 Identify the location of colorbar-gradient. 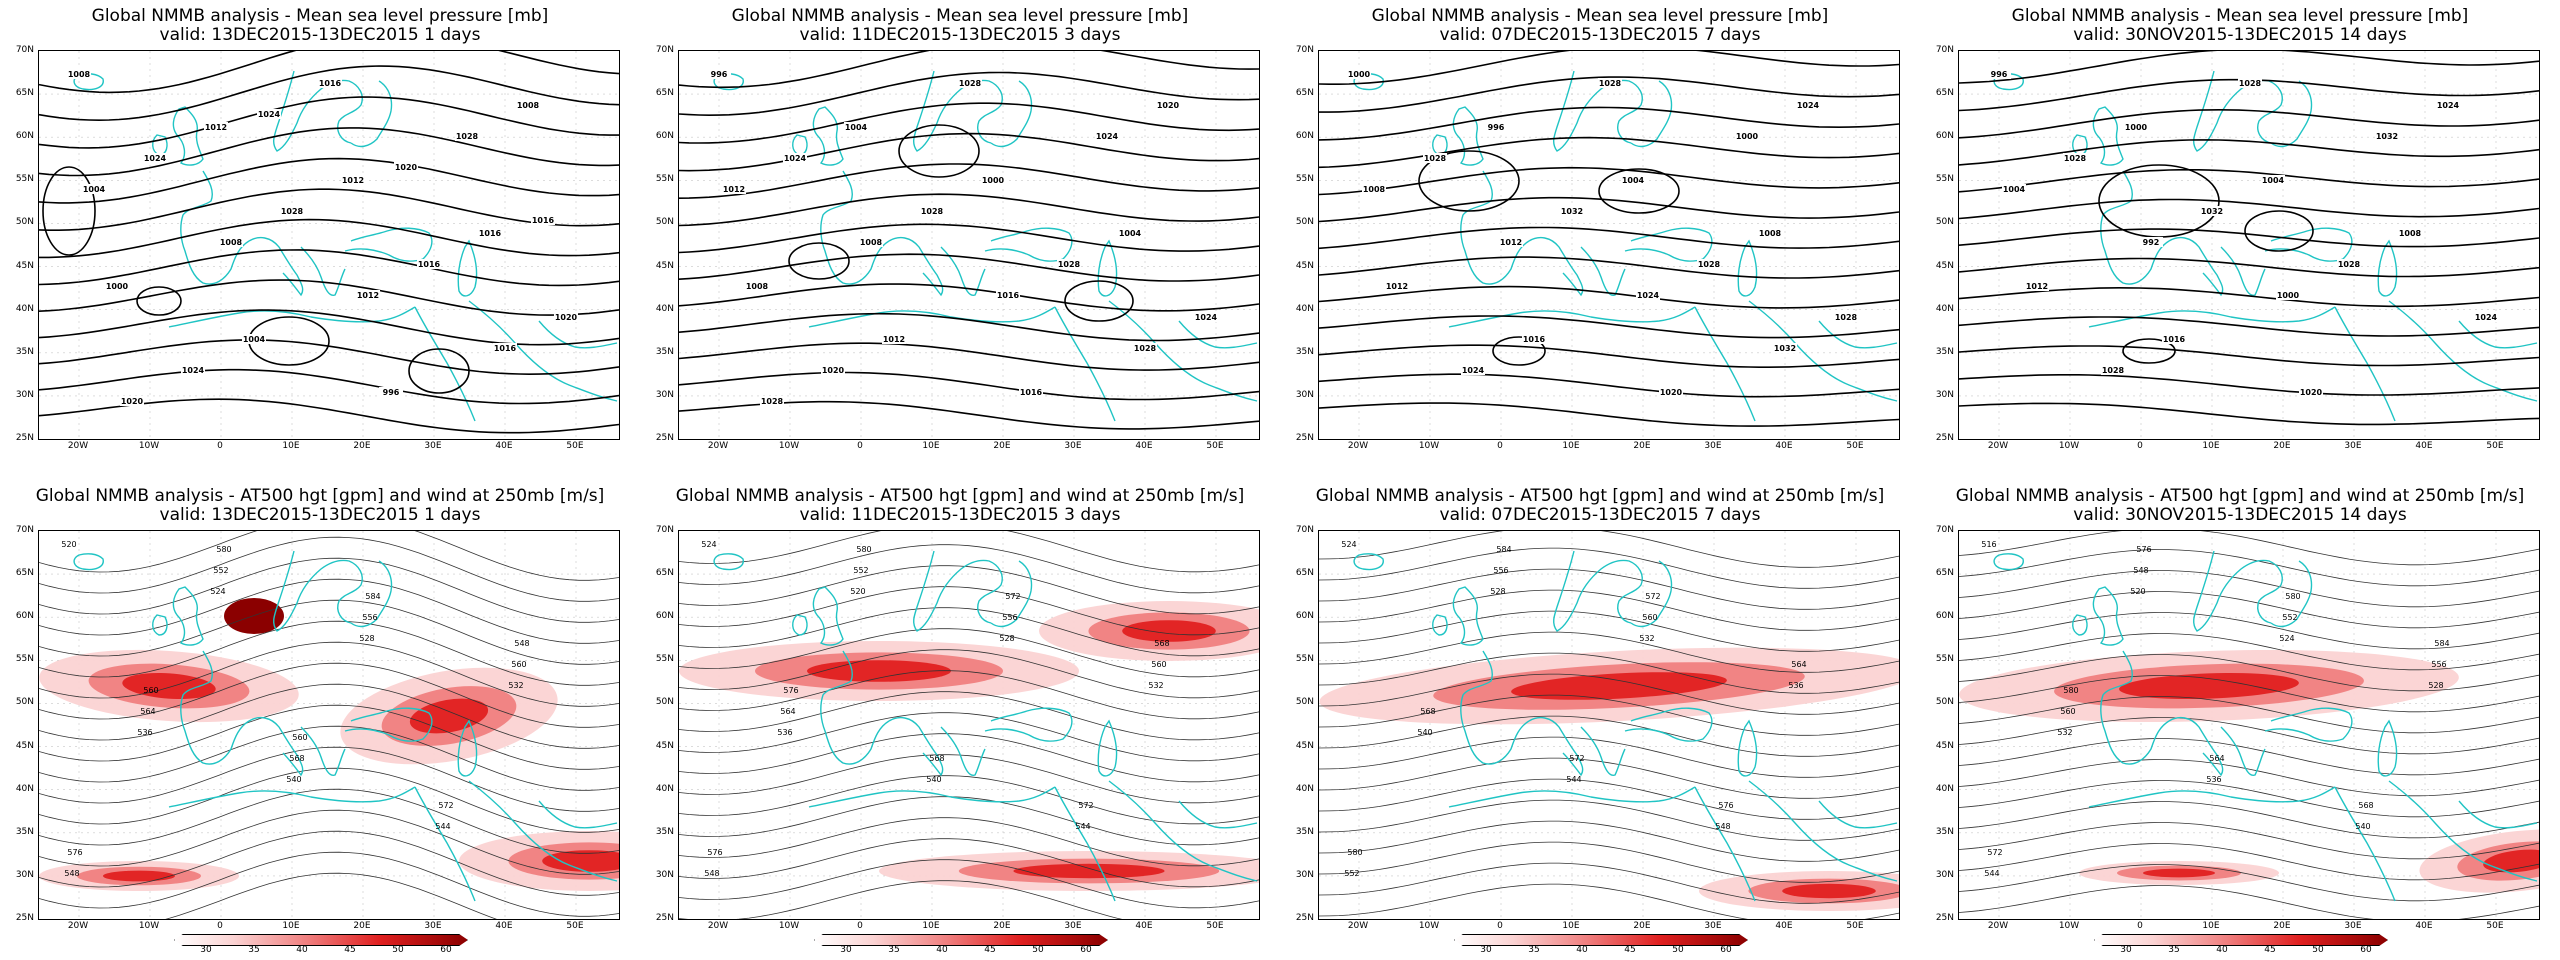
(321, 940).